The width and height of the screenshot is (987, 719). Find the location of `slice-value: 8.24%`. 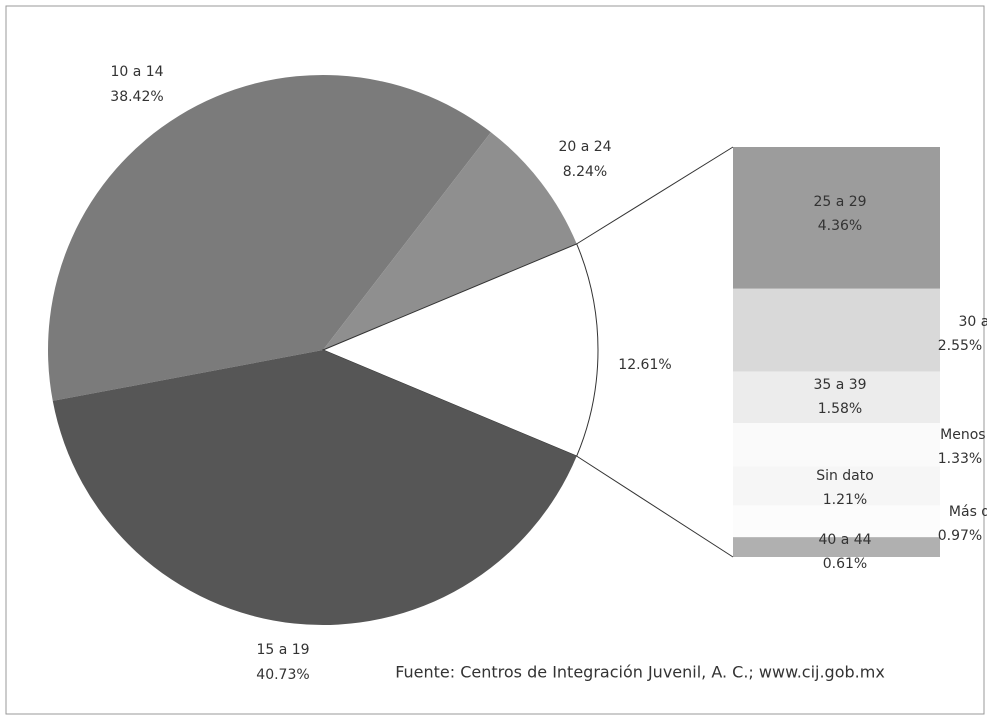

slice-value: 8.24% is located at coordinates (585, 172).